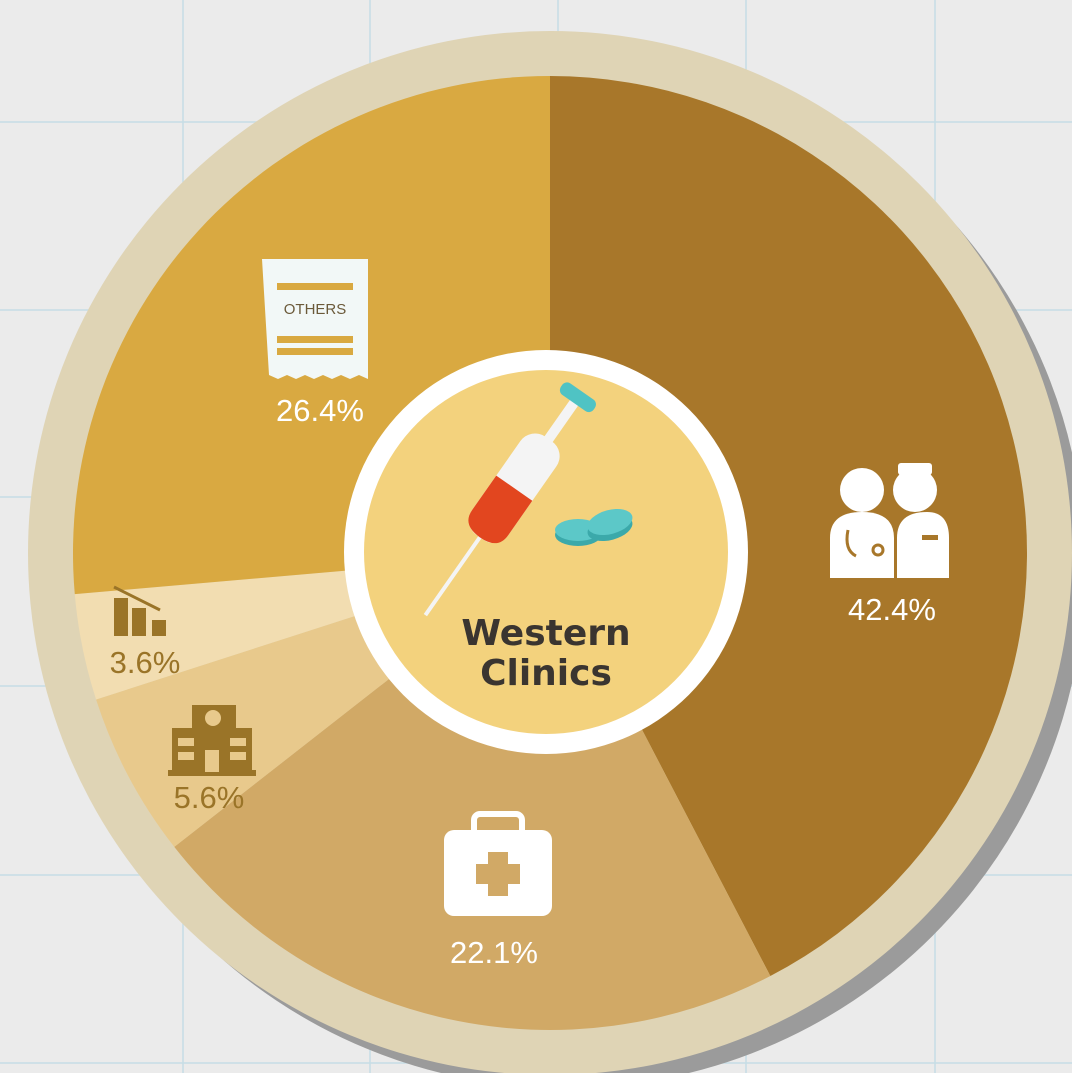 This screenshot has height=1073, width=1072. I want to click on center-disc, so click(546, 552).